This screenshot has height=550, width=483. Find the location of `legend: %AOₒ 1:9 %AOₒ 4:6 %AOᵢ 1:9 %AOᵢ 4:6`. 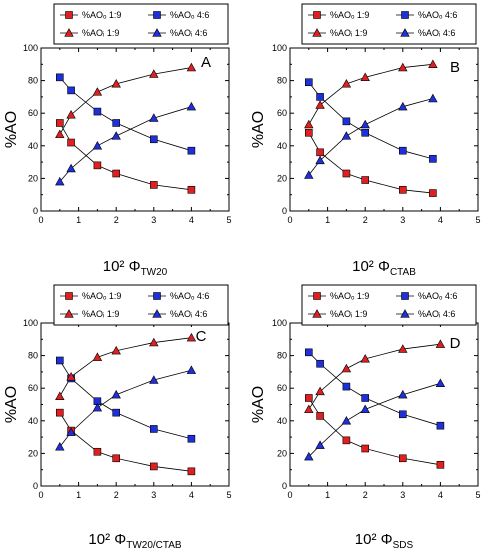

legend: %AOₒ 1:9 %AOₒ 4:6 %AOᵢ 1:9 %AOᵢ 4:6 is located at coordinates (389, 305).